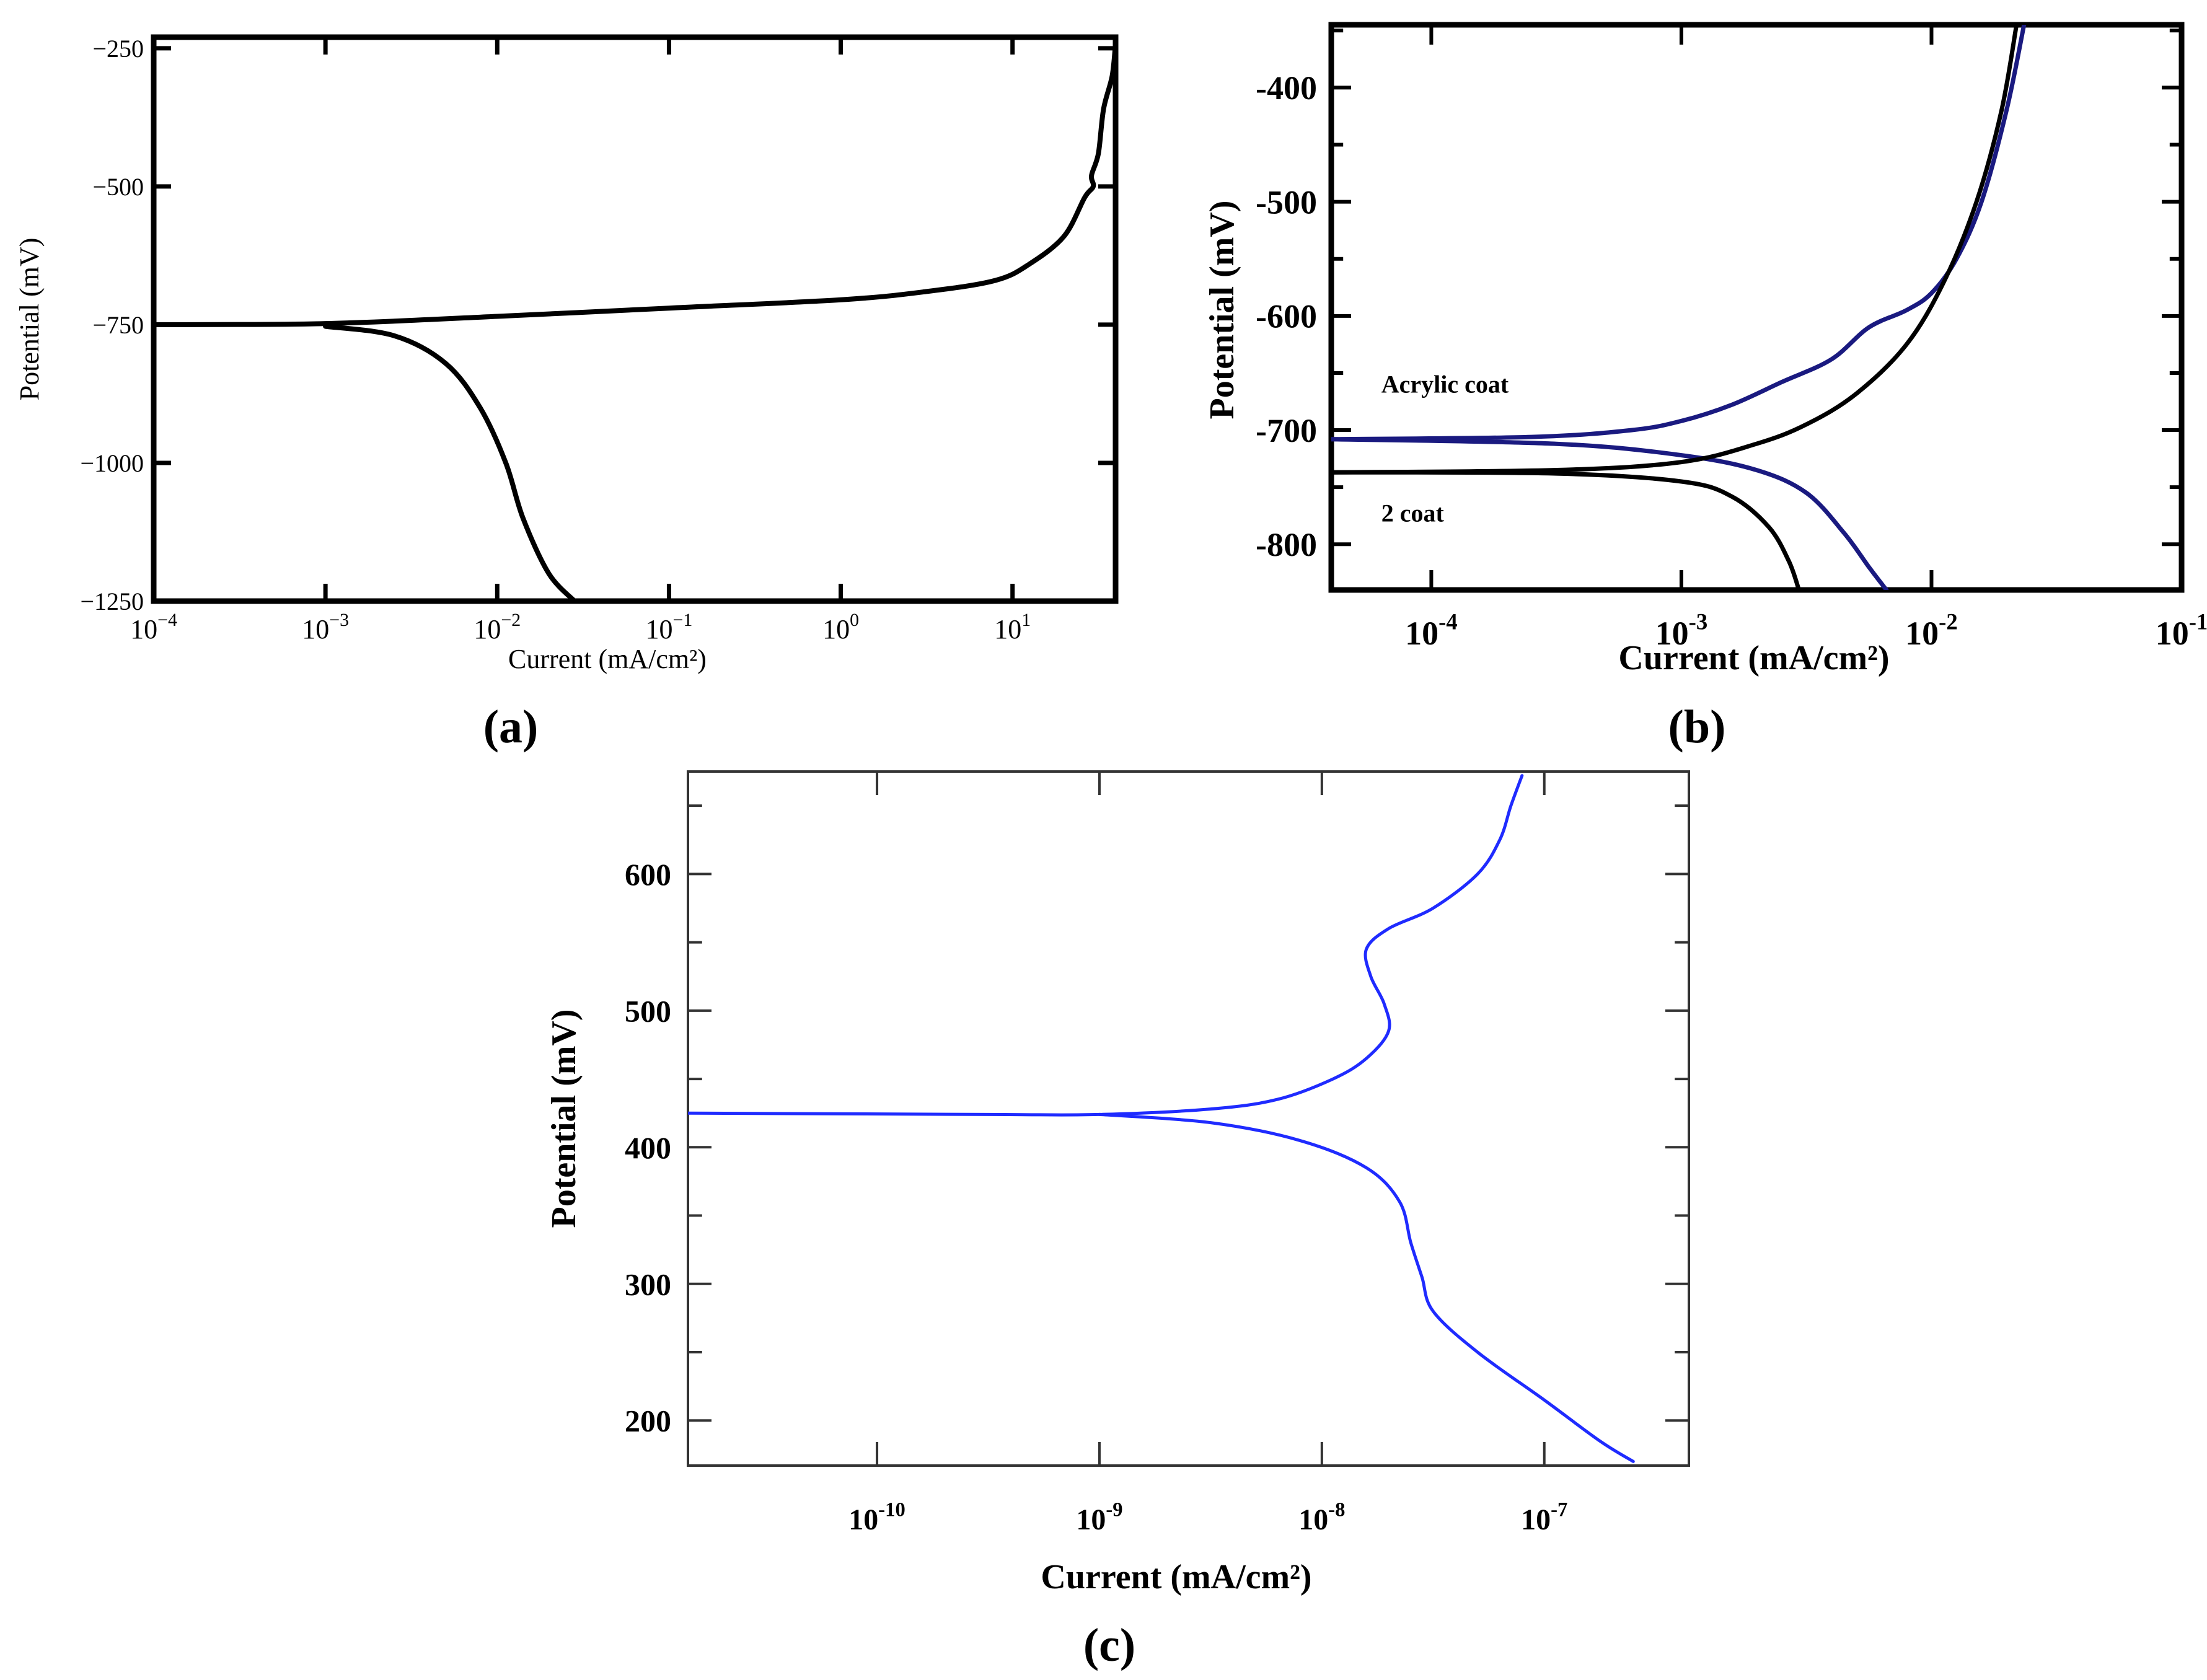 Image resolution: width=2207 pixels, height=1680 pixels. I want to click on annotations: Acrylic coat 2 coat, so click(1445, 448).